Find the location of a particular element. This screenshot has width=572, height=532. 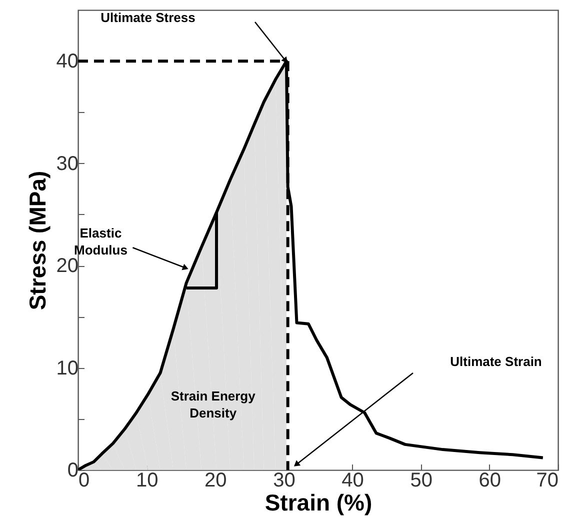

annotation: Ultimate Strain is located at coordinates (496, 361).